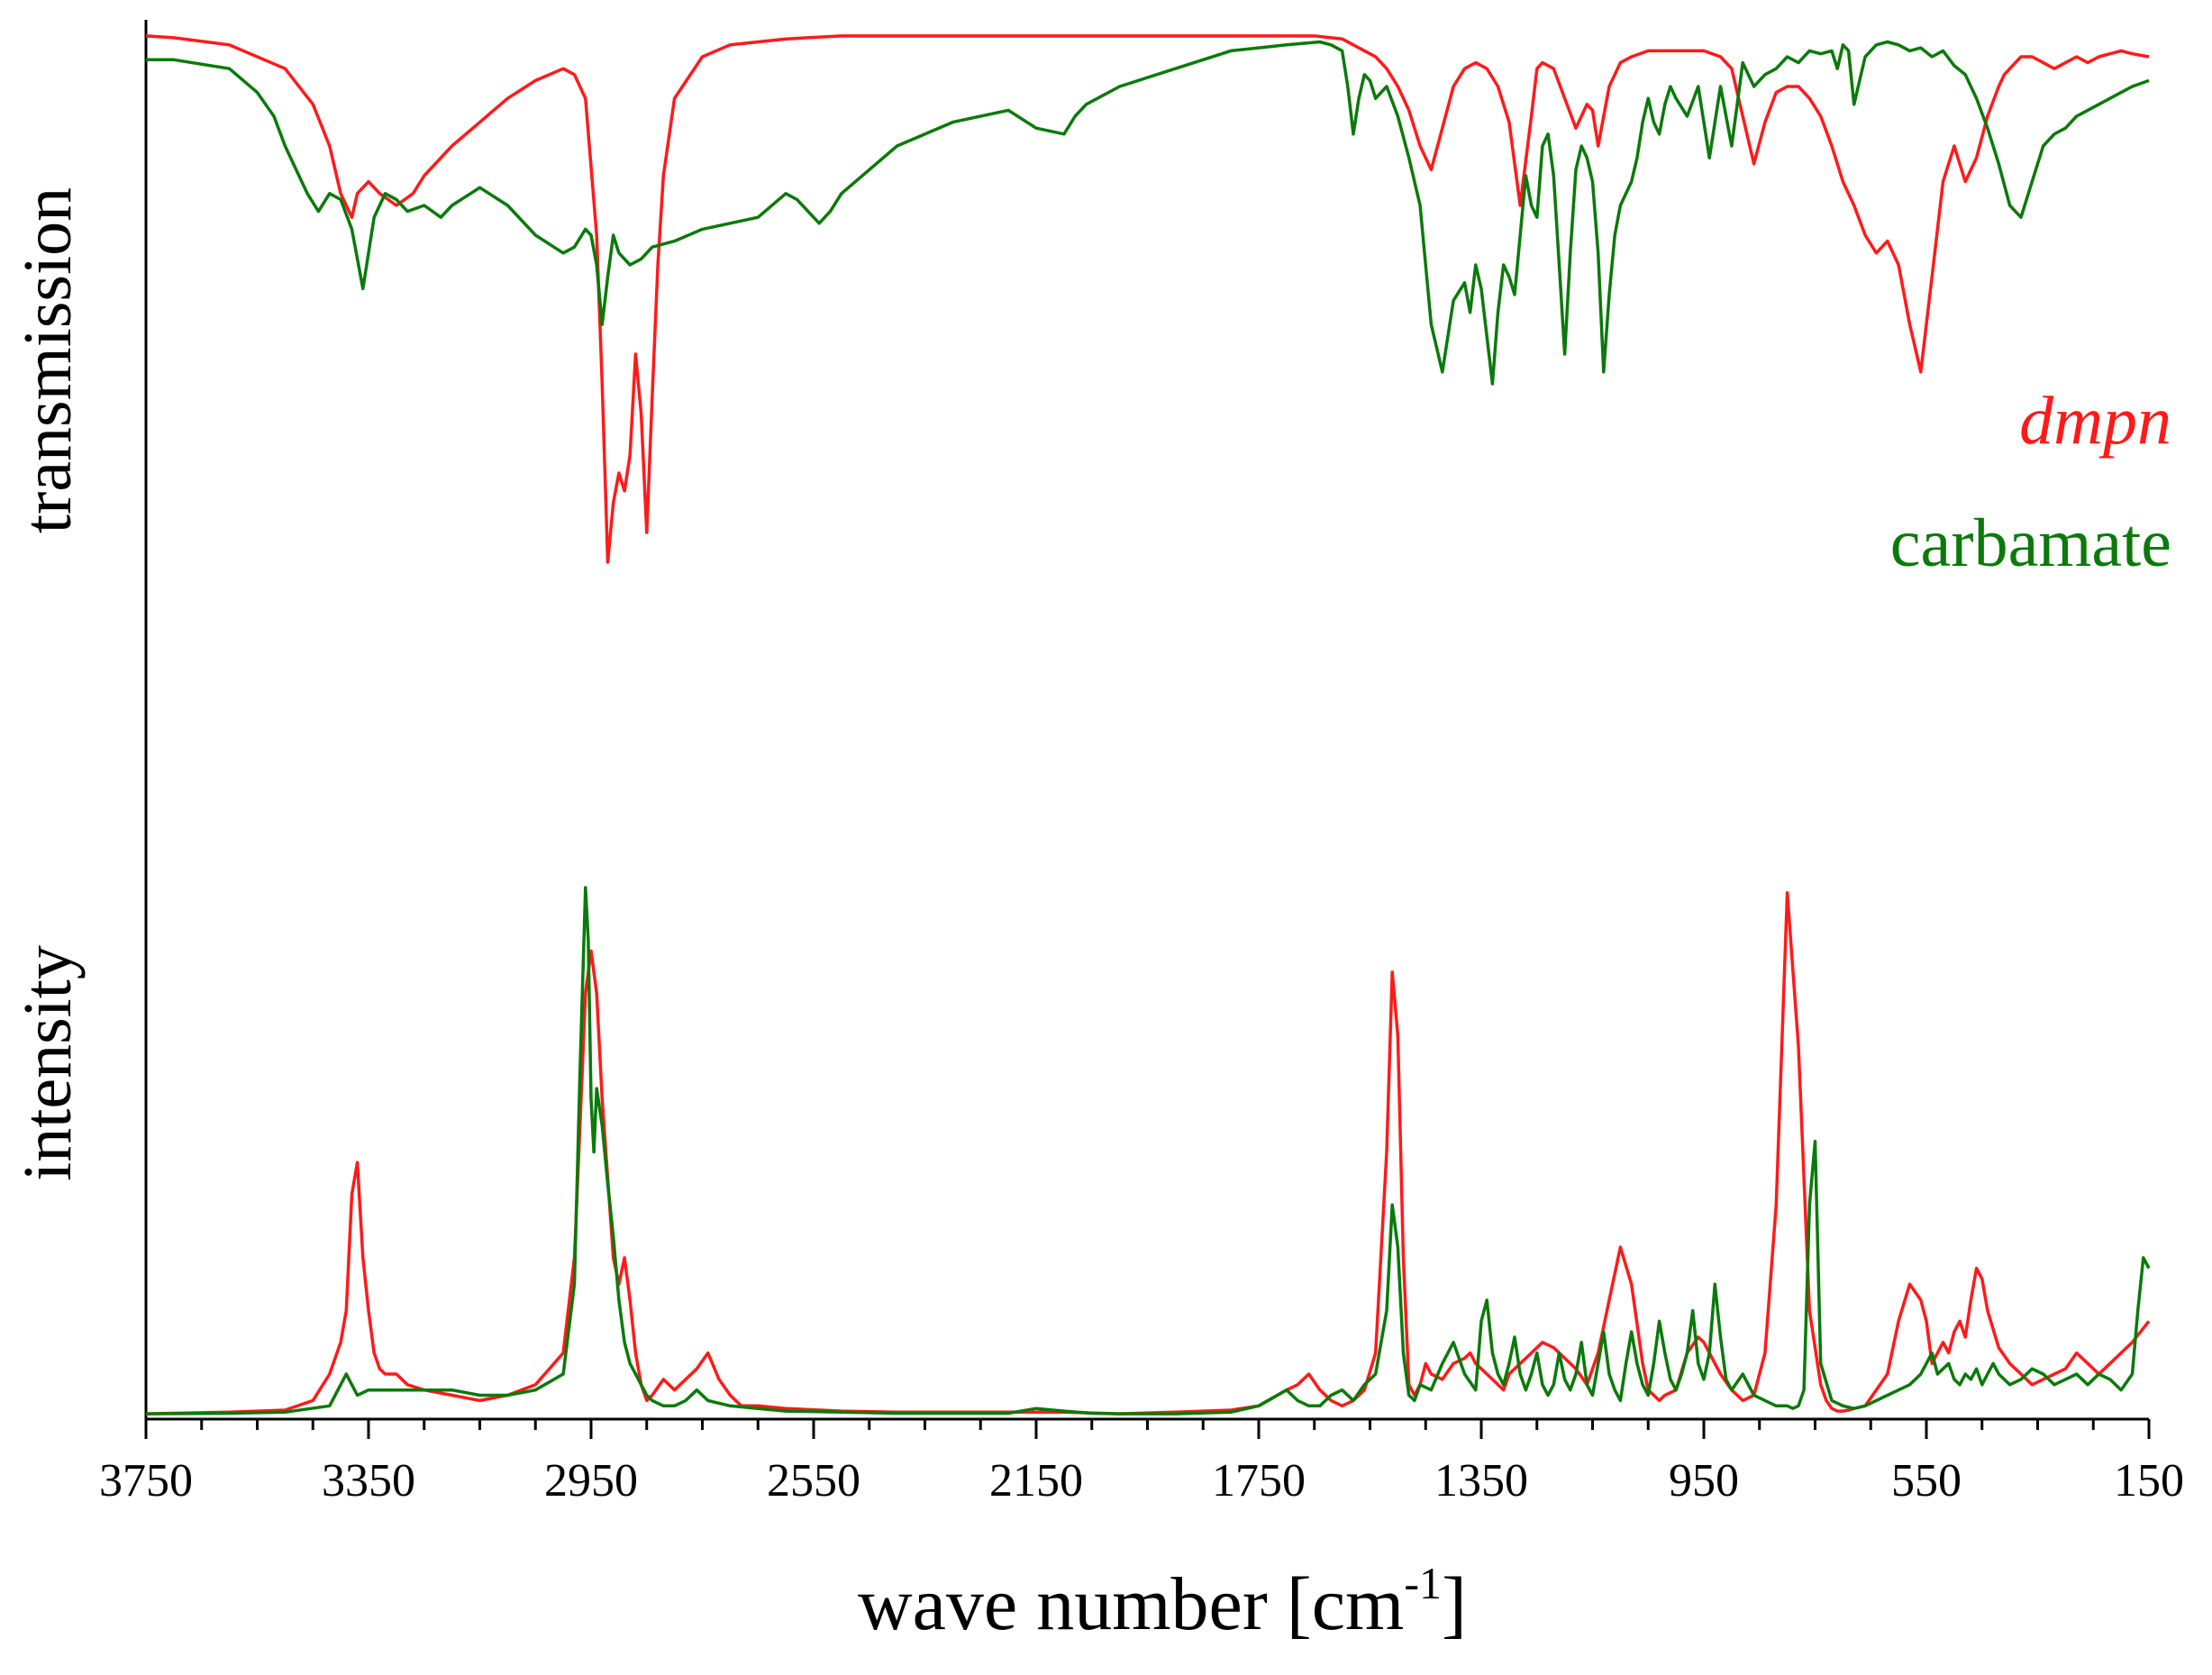 This screenshot has height=1675, width=2212. What do you see at coordinates (368, 1481) in the screenshot?
I see `x-tick-label: 3350` at bounding box center [368, 1481].